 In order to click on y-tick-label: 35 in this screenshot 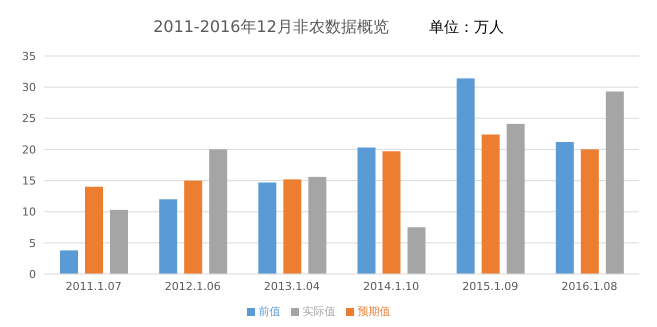, I will do `click(29, 56)`.